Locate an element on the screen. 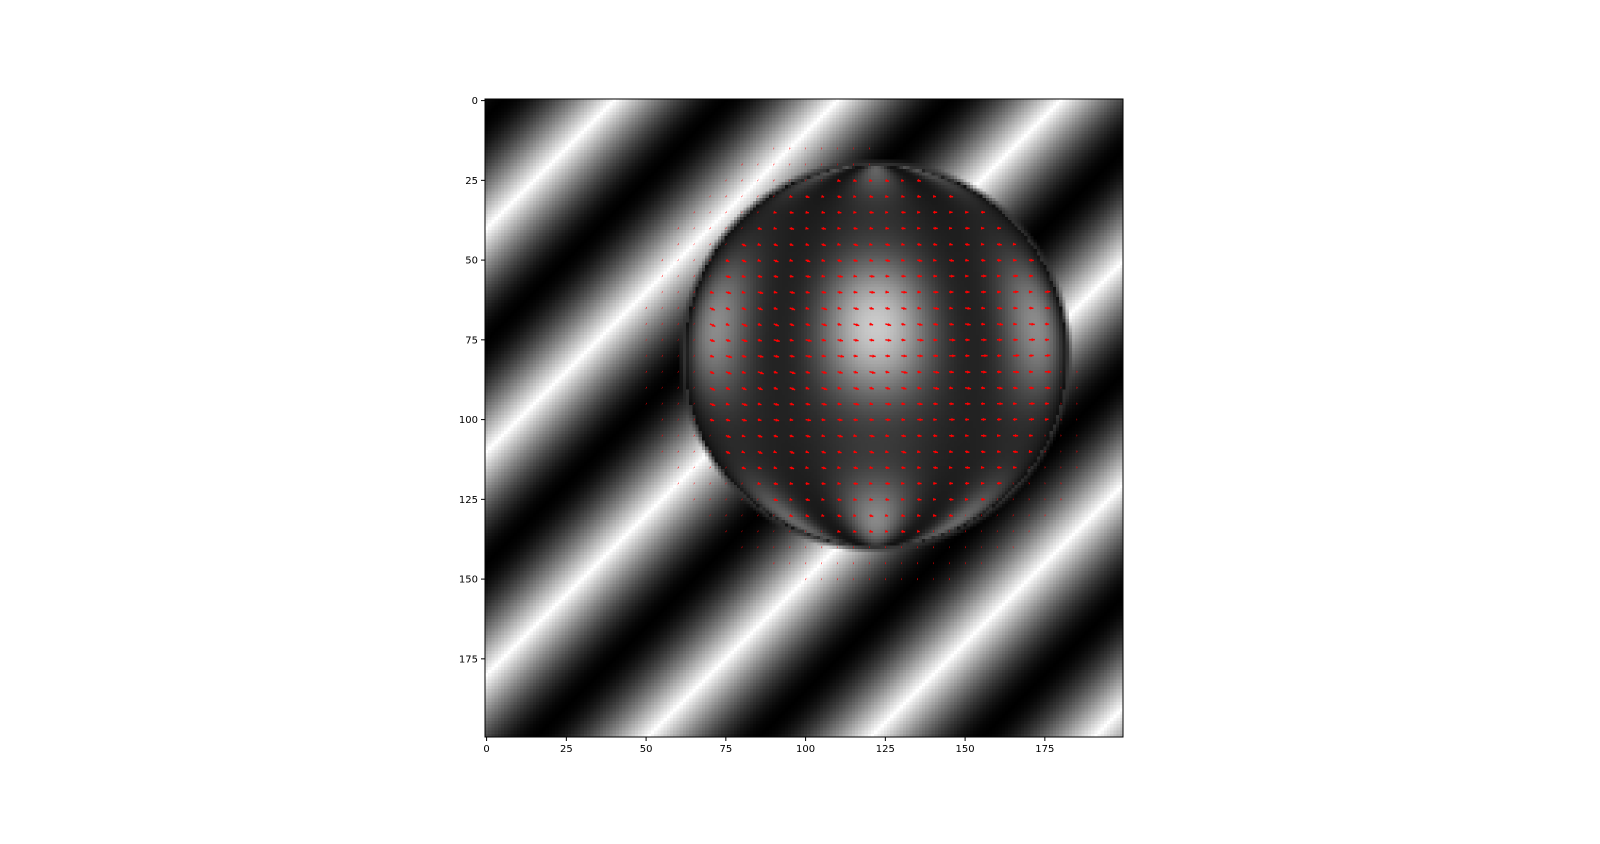 This screenshot has height=844, width=1600. x-tick-label: 0 is located at coordinates (486, 749).